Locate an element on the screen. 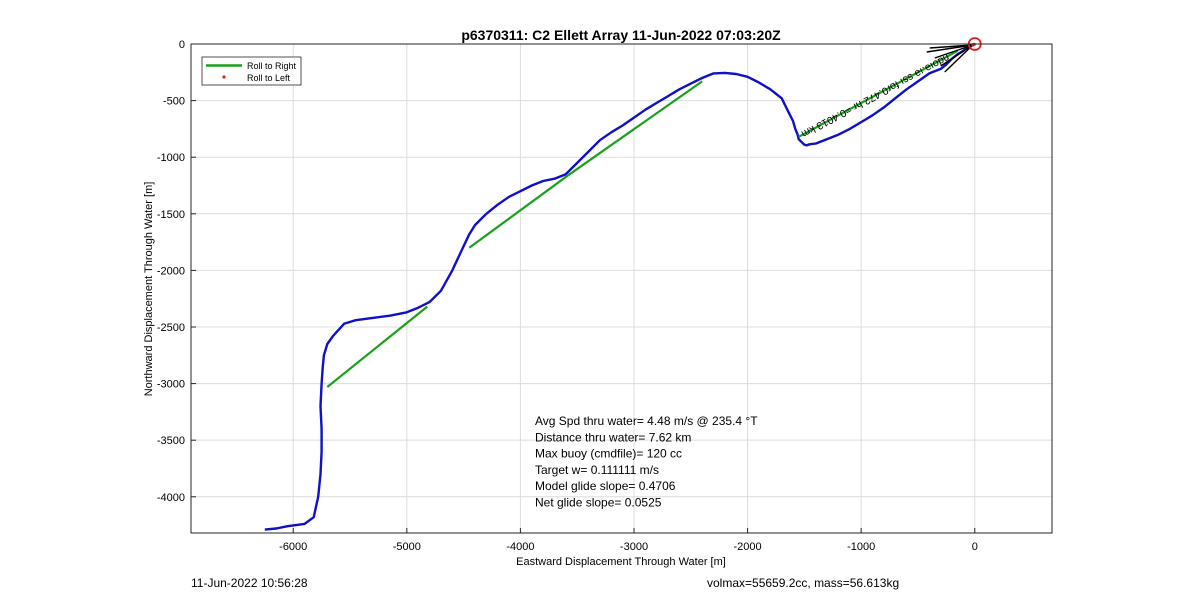 The height and width of the screenshot is (601, 1200). y-tick-label: -500 is located at coordinates (174, 102).